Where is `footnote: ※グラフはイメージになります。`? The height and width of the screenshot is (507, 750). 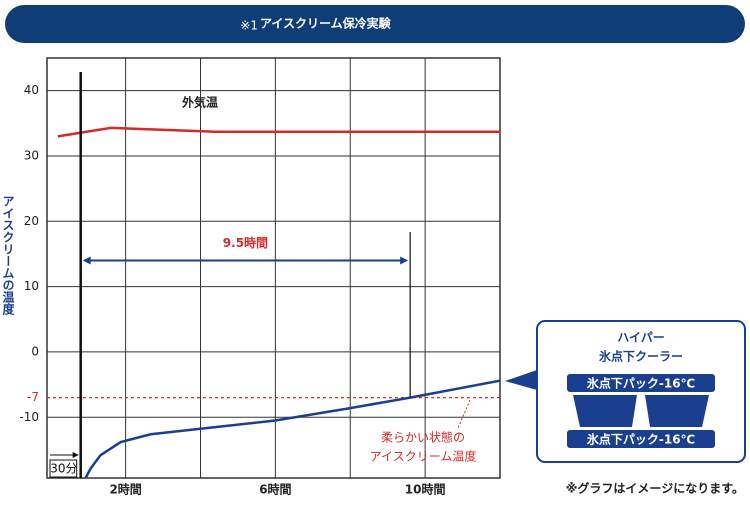
footnote: ※グラフはイメージになります。 is located at coordinates (655, 488).